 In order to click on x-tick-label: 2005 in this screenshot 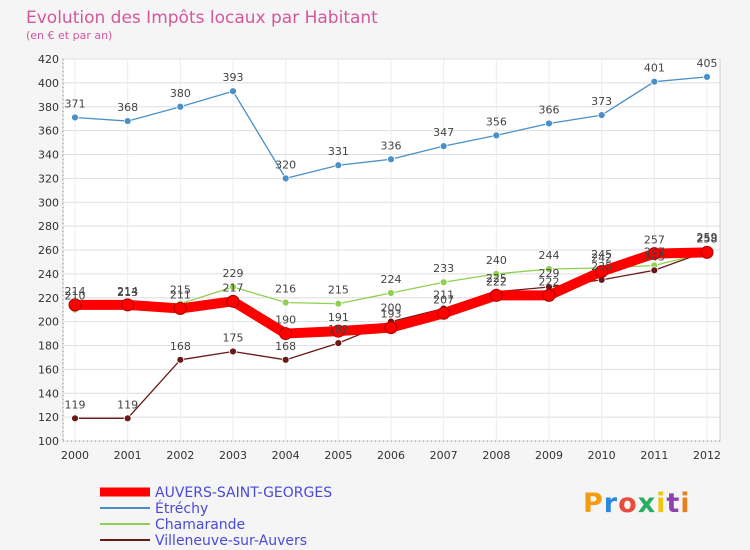, I will do `click(338, 455)`.